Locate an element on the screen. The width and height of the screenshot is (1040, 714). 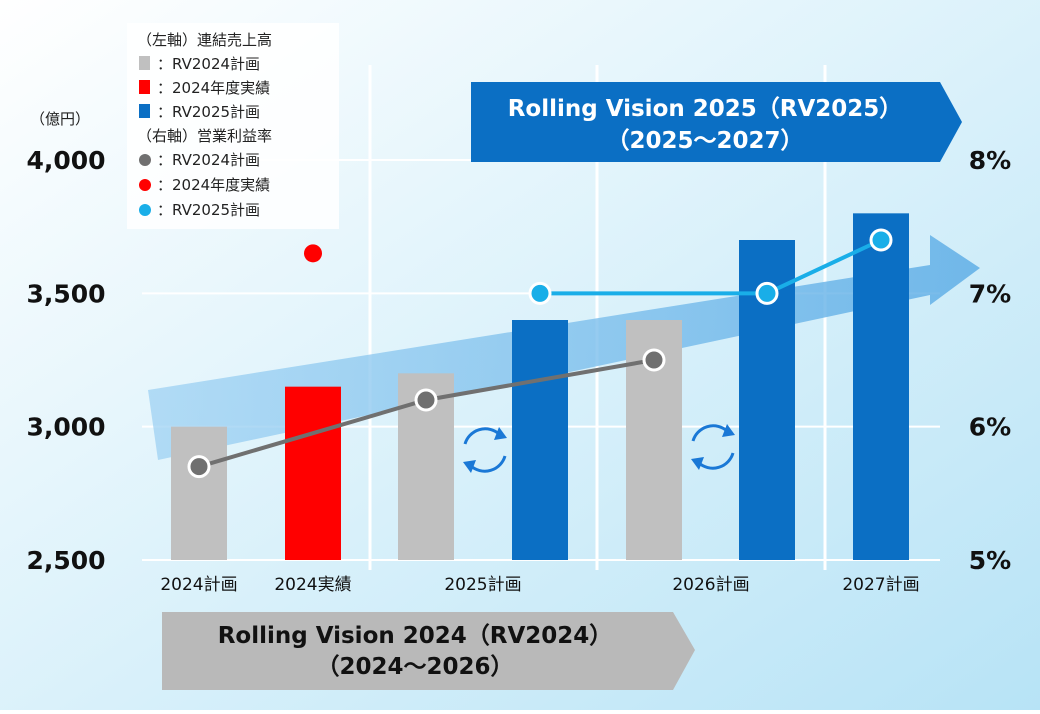
rv2024-banner: Rolling Vision 2024（RV2024） （2024～2026） is located at coordinates (428, 651).